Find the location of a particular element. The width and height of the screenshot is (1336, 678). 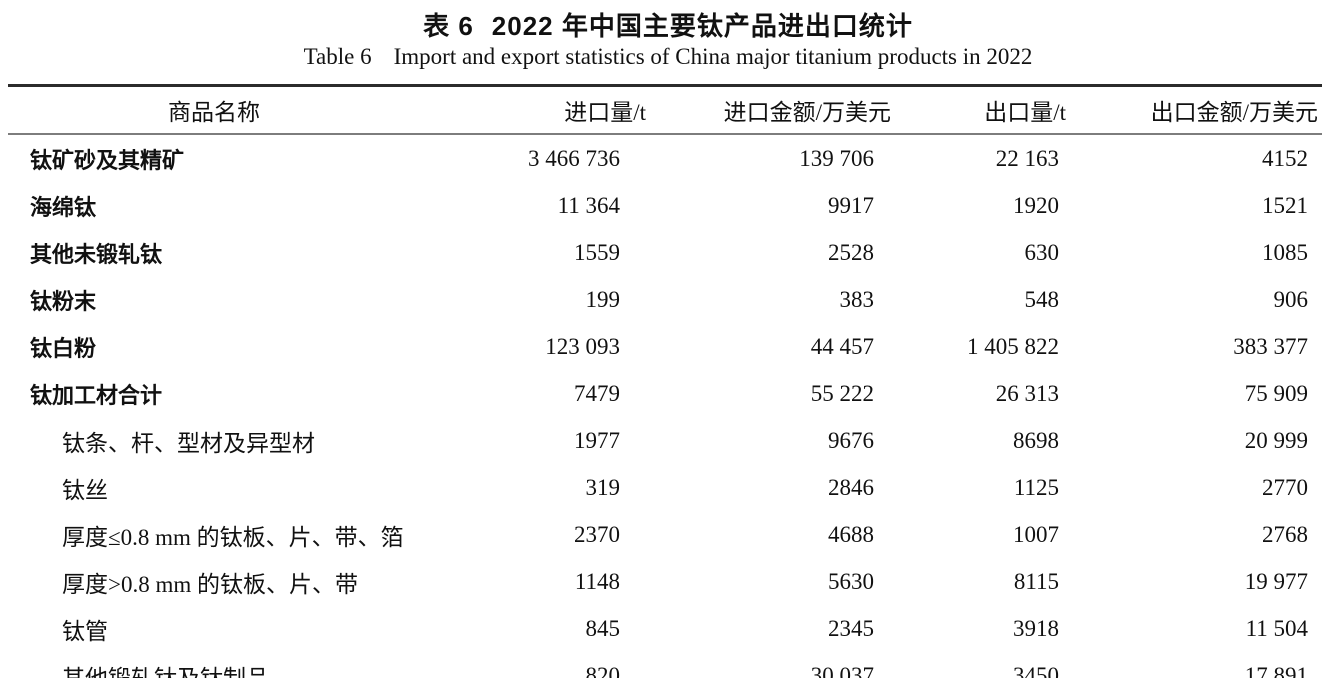

product-name-cell: 钛管 is located at coordinates (85, 631).